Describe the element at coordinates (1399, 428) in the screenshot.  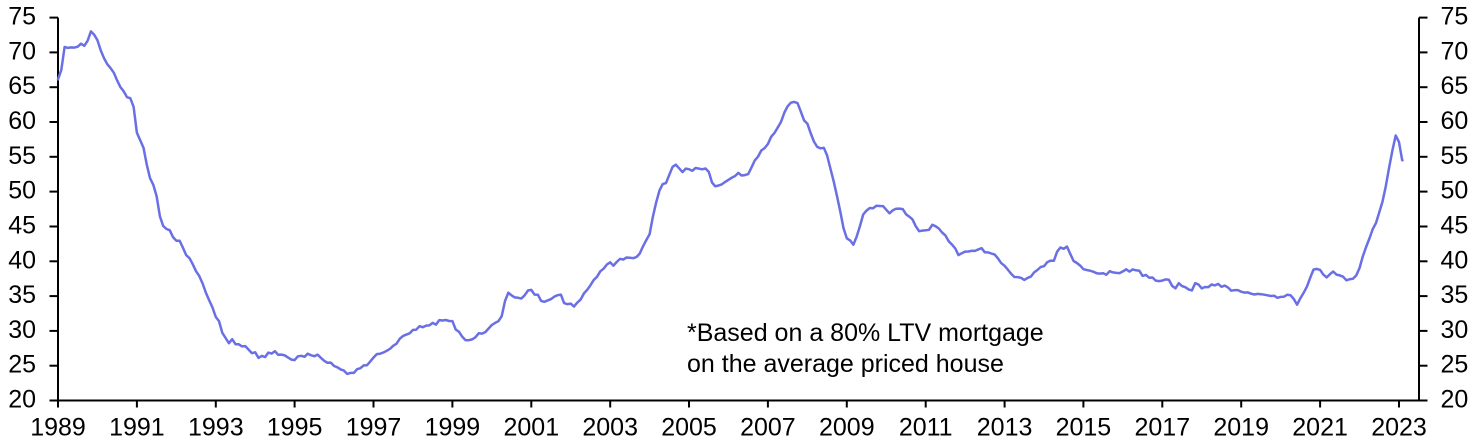
I see `svg-text: 2023` at that location.